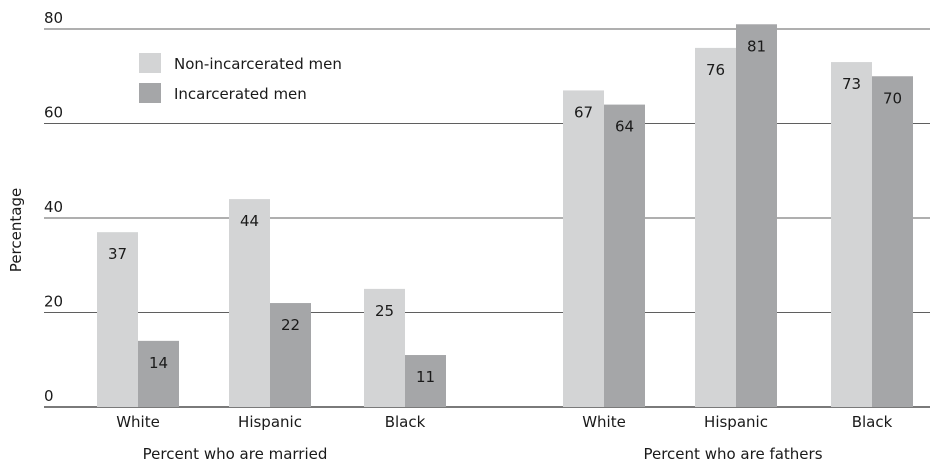  What do you see at coordinates (732, 454) in the screenshot?
I see `group-label: Percent who are fathers` at bounding box center [732, 454].